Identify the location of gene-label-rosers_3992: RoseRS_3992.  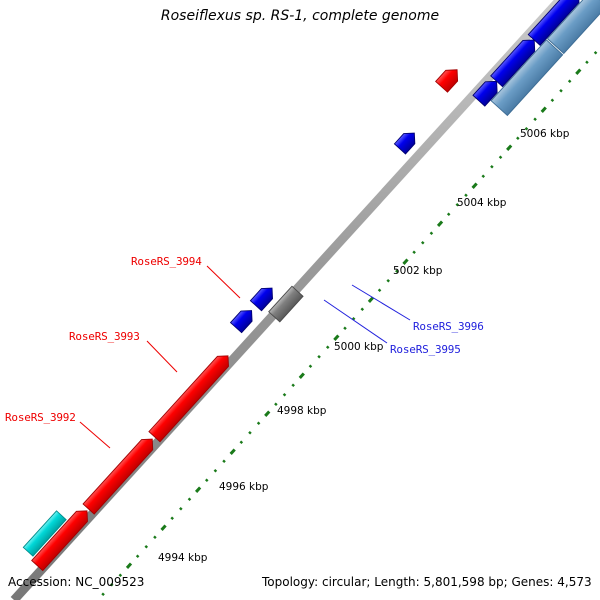
(40, 417).